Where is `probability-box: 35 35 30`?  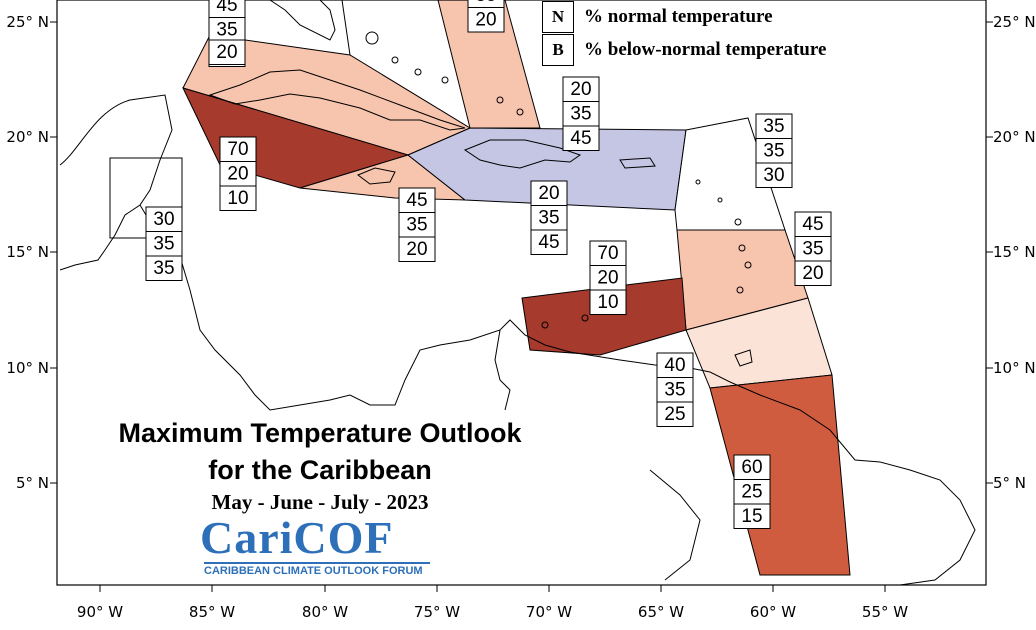 probability-box: 35 35 30 is located at coordinates (774, 150).